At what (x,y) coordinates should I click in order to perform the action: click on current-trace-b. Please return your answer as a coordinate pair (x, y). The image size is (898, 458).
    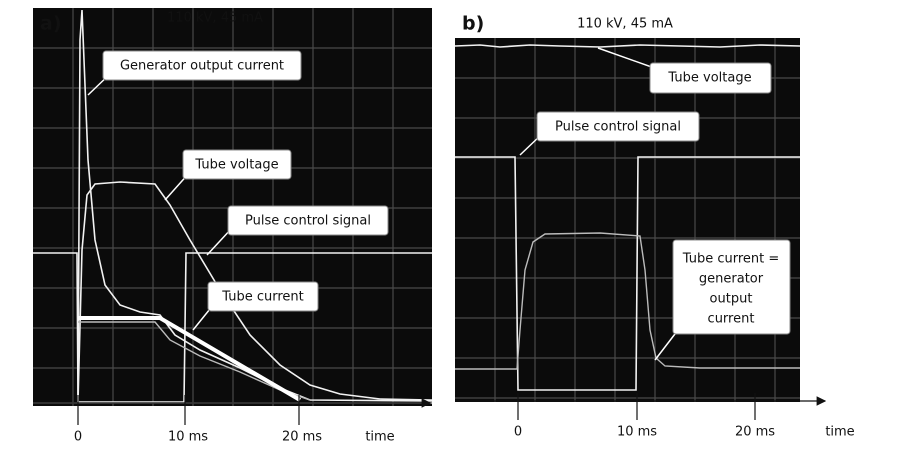
    Looking at the image, I should click on (627, 301).